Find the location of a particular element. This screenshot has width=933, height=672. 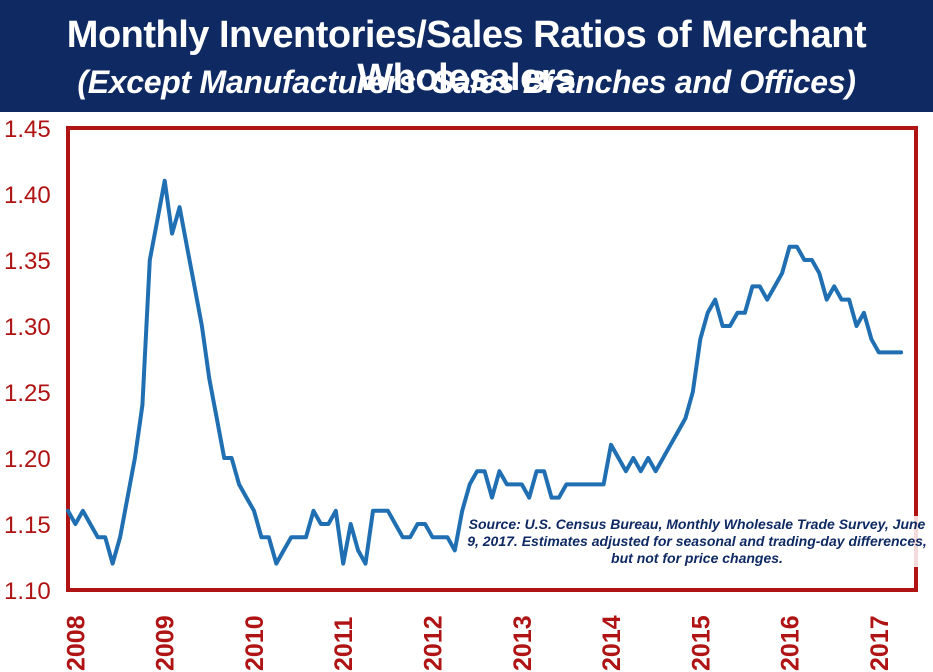

x-tick-label: 2015 is located at coordinates (701, 643).